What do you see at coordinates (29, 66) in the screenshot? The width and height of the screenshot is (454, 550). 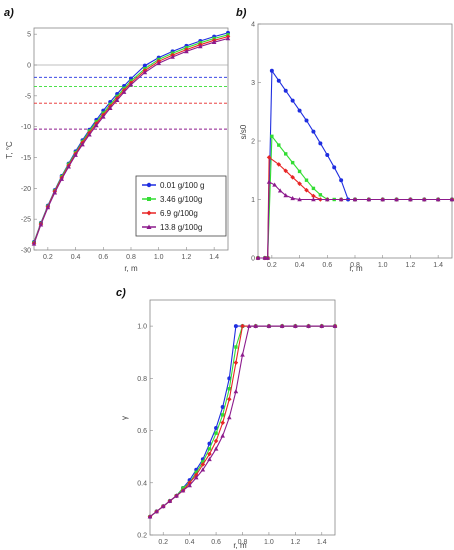 I see `y-tick-label: 0` at bounding box center [29, 66].